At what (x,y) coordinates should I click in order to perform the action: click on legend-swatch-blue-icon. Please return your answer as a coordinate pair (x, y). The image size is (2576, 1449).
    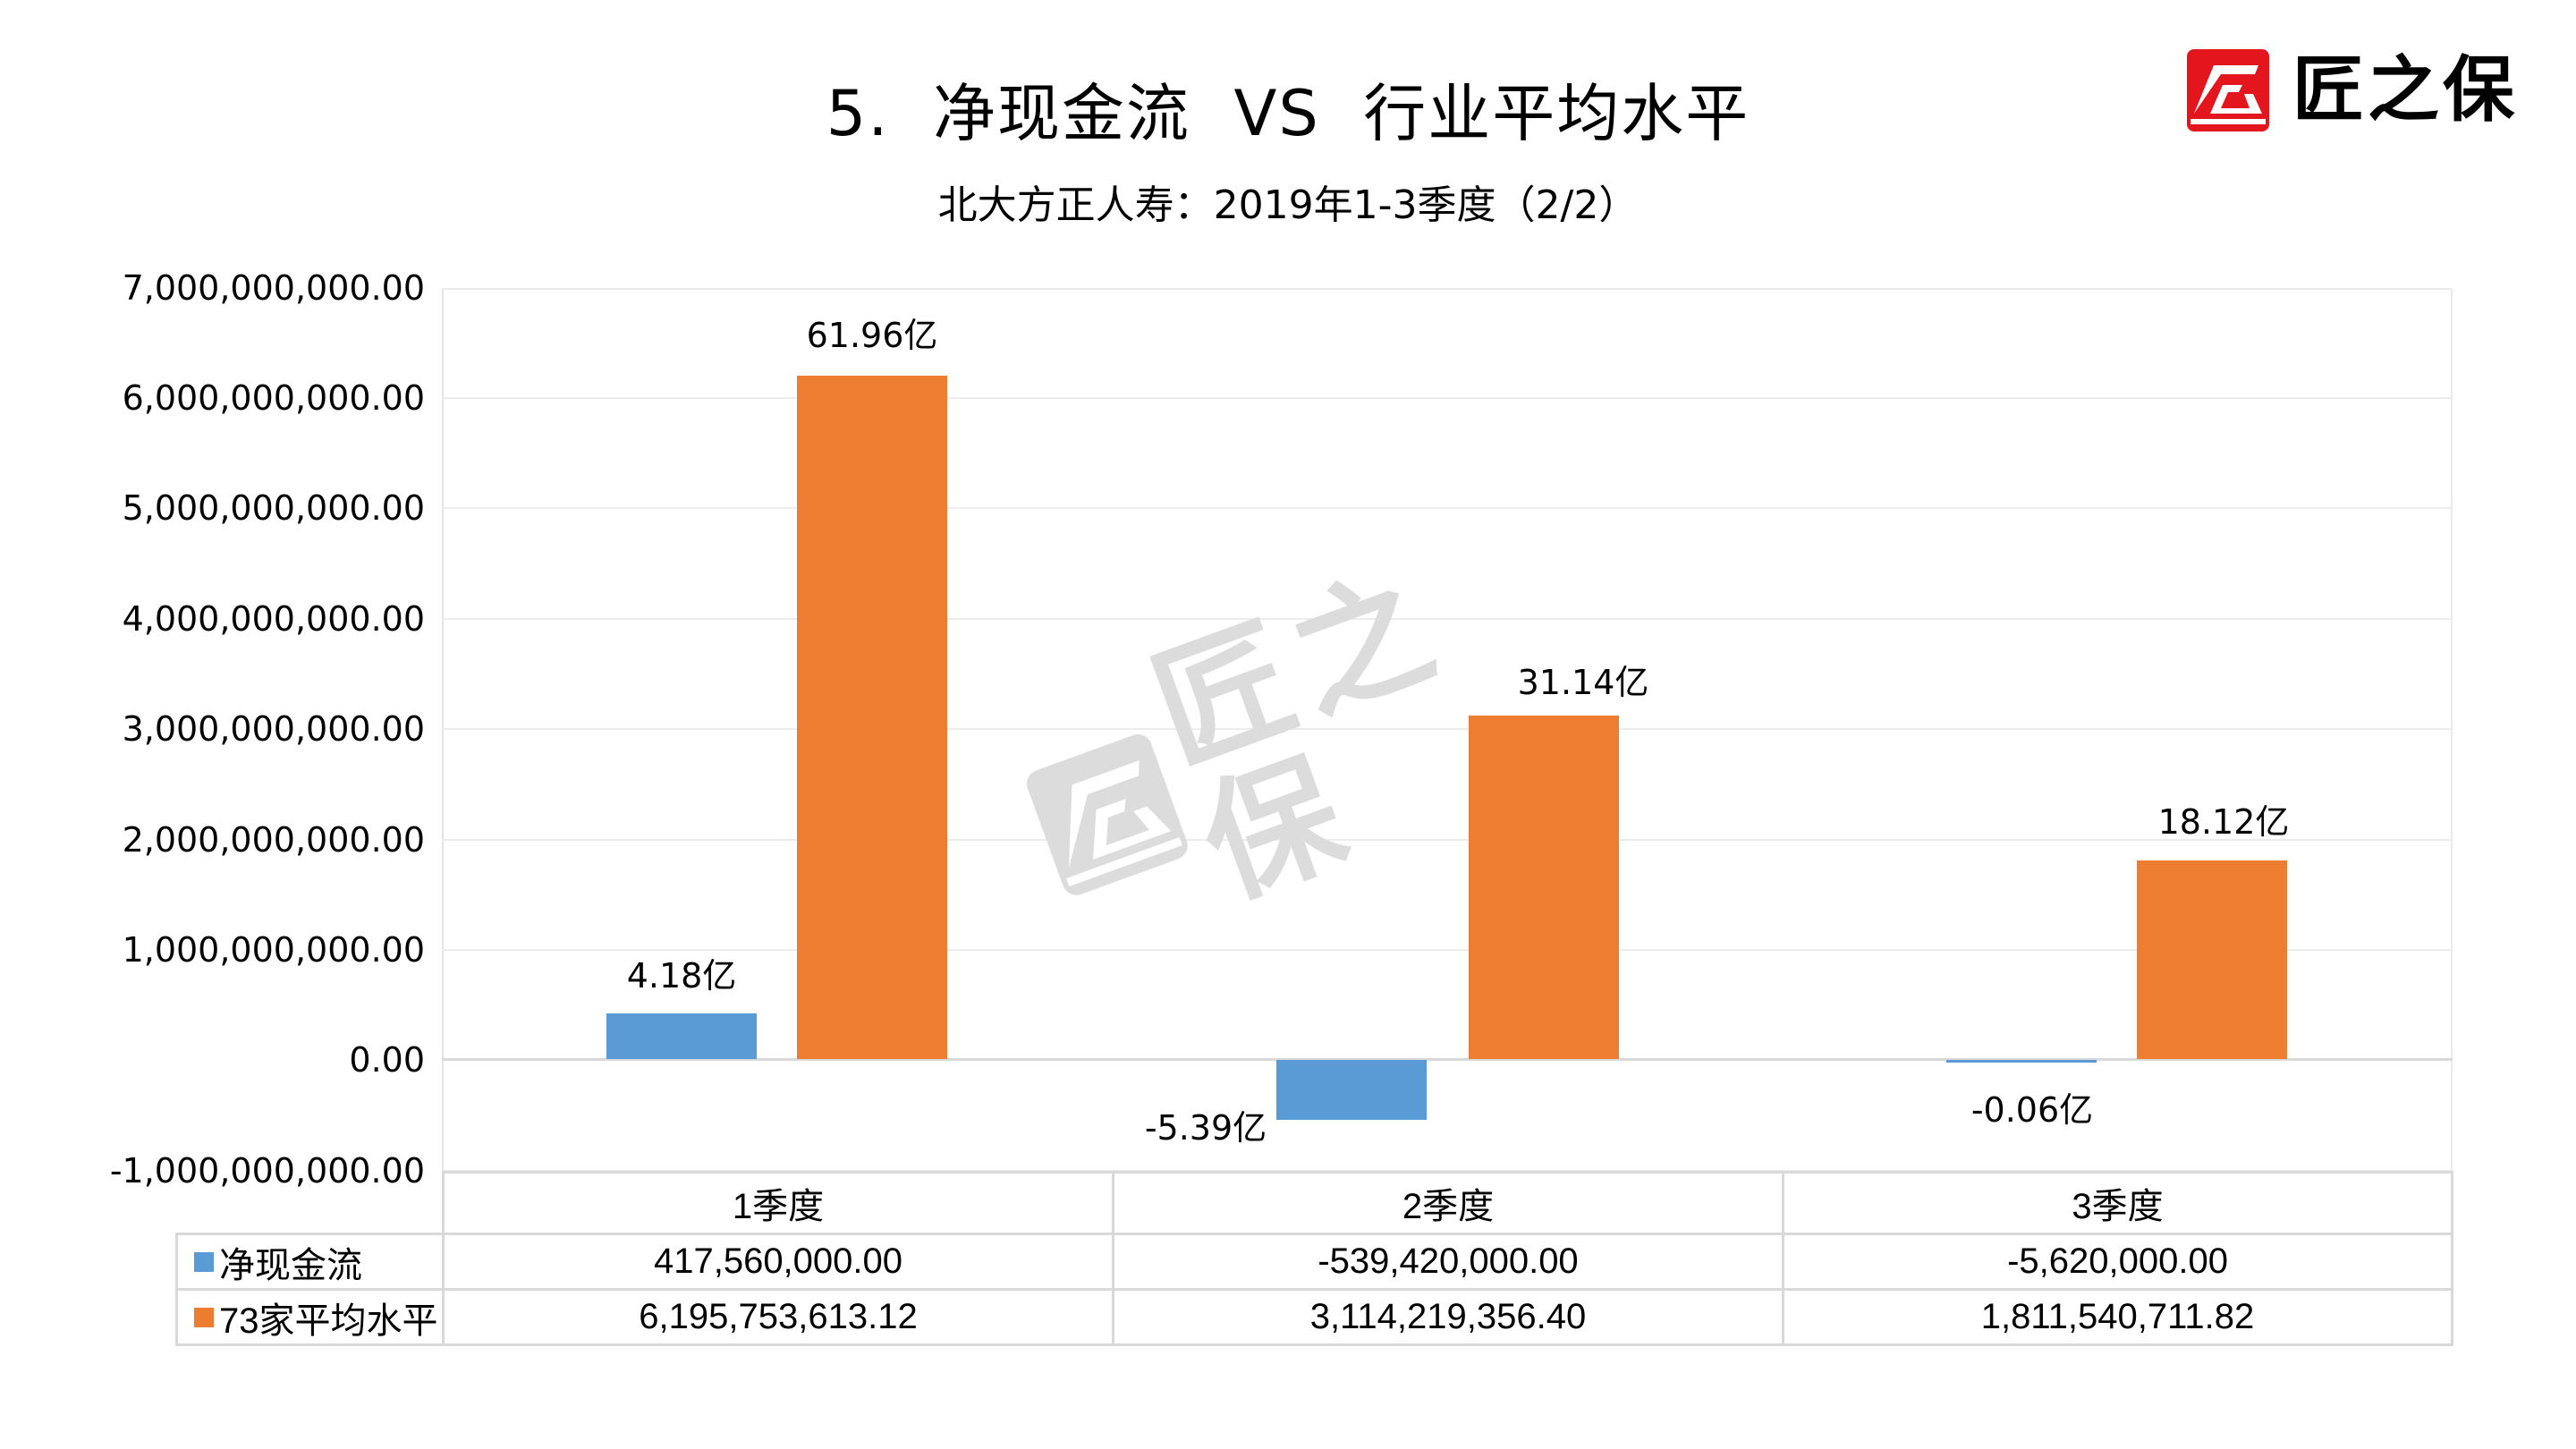
    Looking at the image, I should click on (204, 1261).